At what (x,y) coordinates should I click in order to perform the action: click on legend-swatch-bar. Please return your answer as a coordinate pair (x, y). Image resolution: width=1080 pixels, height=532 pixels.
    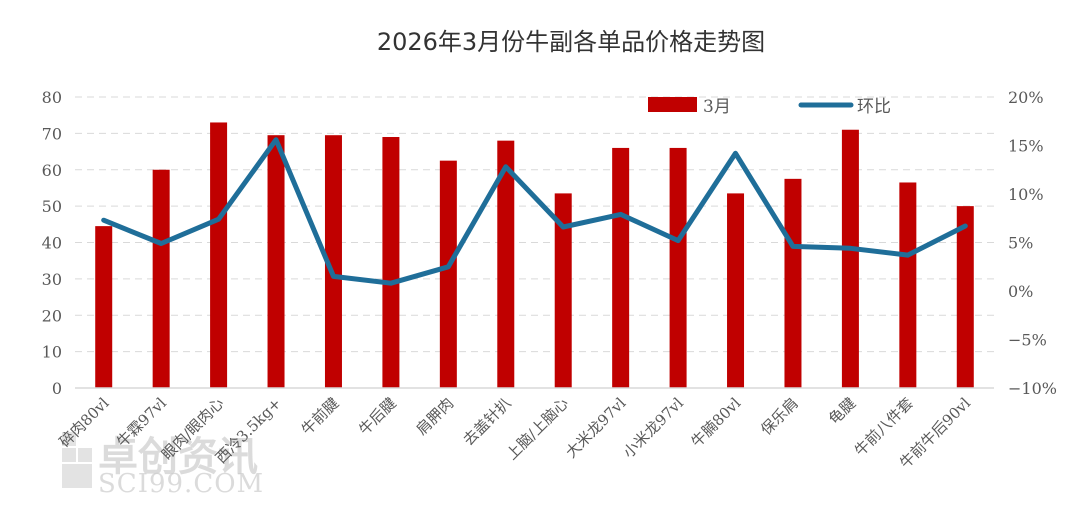
    Looking at the image, I should click on (672, 104).